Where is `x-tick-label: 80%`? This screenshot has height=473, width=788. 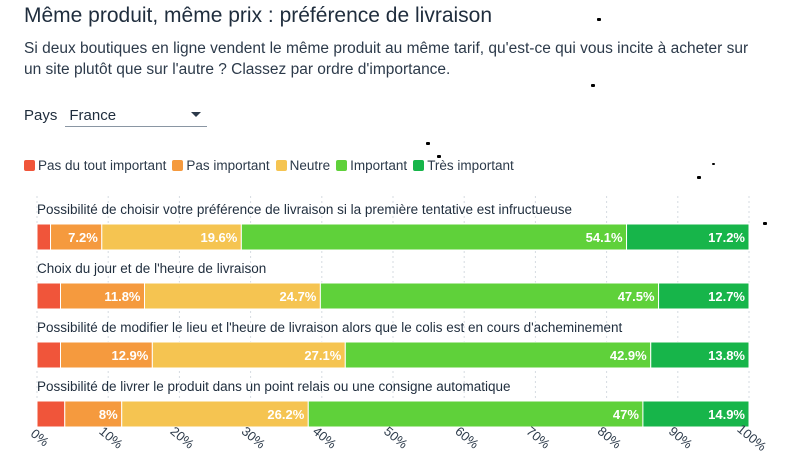 x-tick-label: 80% is located at coordinates (610, 437).